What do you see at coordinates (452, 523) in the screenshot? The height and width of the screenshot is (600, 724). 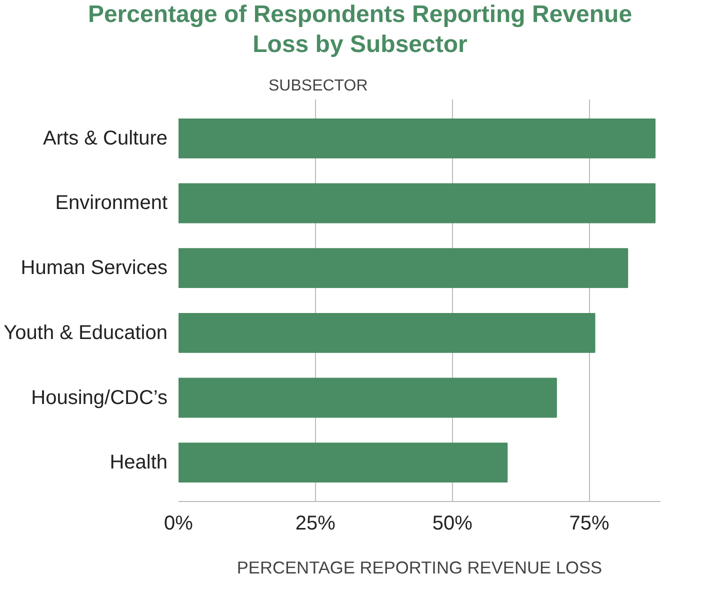 I see `x-tick-label: 50%` at bounding box center [452, 523].